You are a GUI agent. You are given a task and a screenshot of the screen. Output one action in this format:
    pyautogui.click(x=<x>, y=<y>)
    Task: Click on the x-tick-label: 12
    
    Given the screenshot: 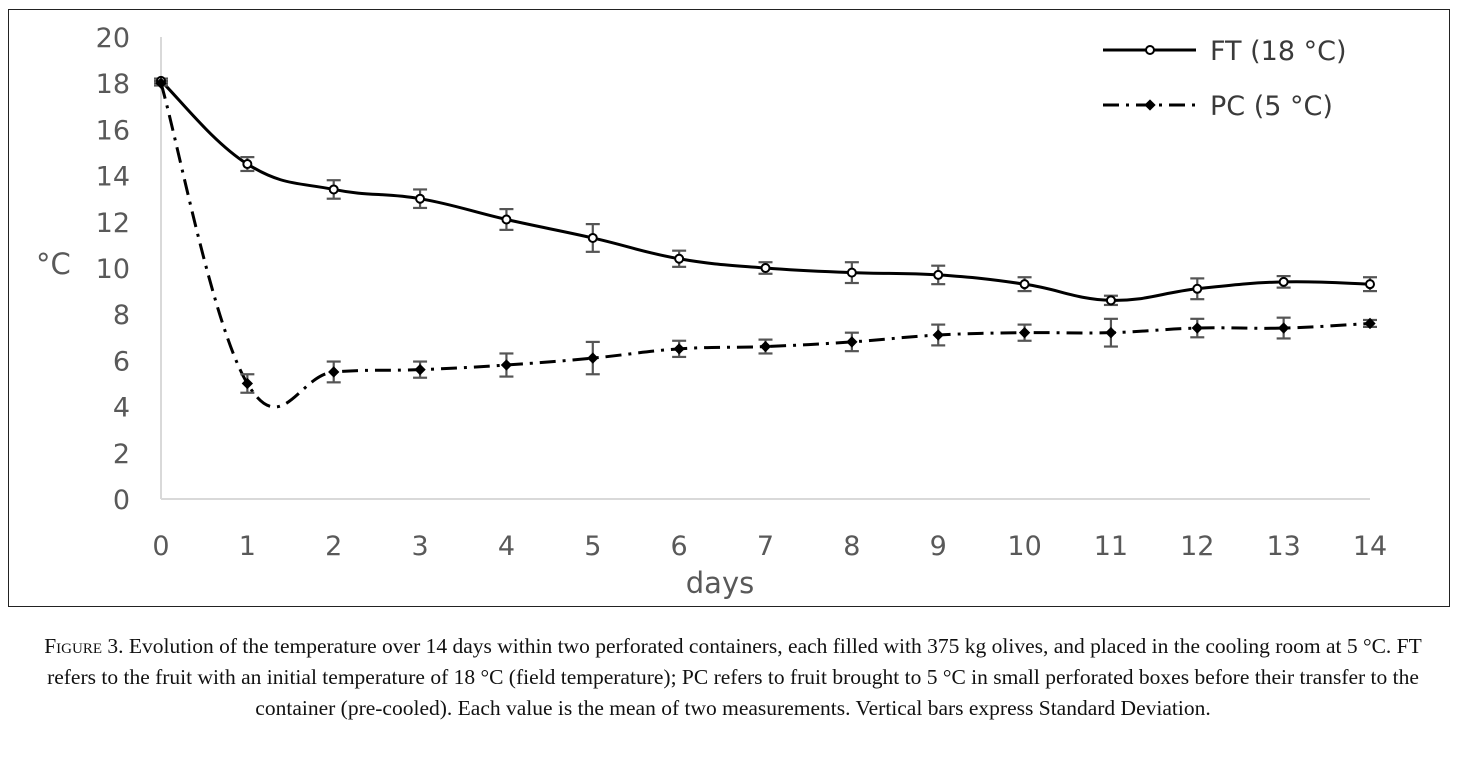 What is the action you would take?
    pyautogui.click(x=1197, y=546)
    